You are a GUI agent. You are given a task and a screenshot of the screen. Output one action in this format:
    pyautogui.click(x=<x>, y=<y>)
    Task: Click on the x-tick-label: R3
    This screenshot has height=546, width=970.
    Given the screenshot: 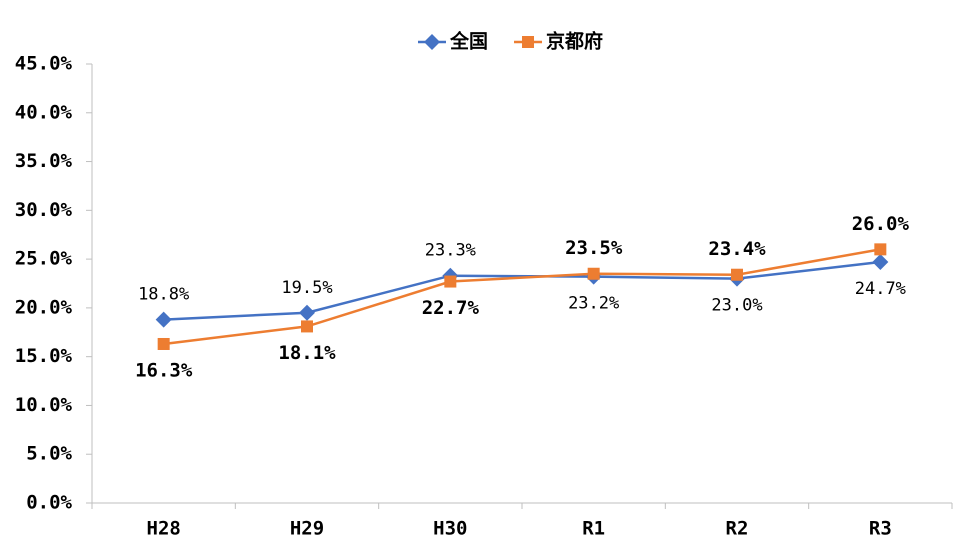 What is the action you would take?
    pyautogui.click(x=880, y=529)
    